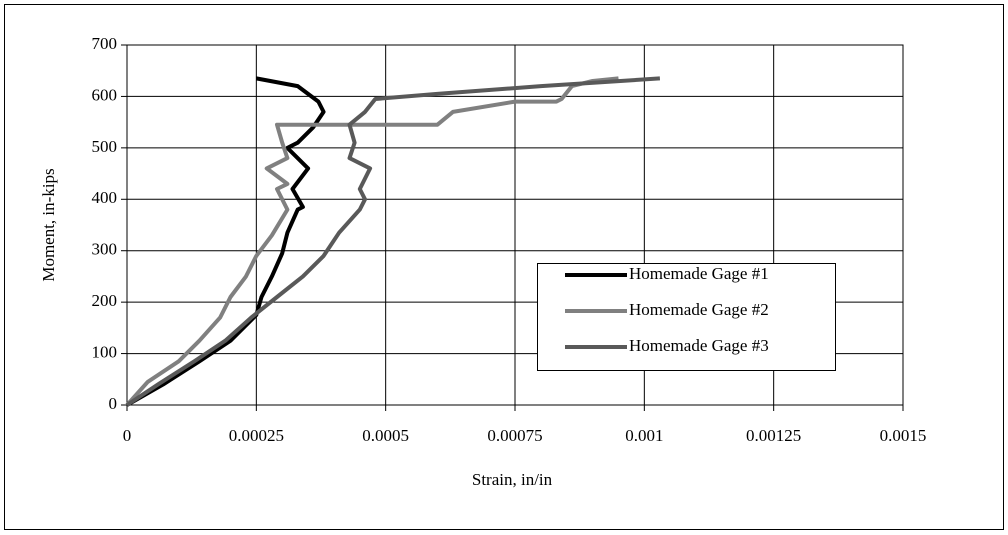 The height and width of the screenshot is (535, 1008). What do you see at coordinates (773, 435) in the screenshot?
I see `x-tick-label: 0.00125` at bounding box center [773, 435].